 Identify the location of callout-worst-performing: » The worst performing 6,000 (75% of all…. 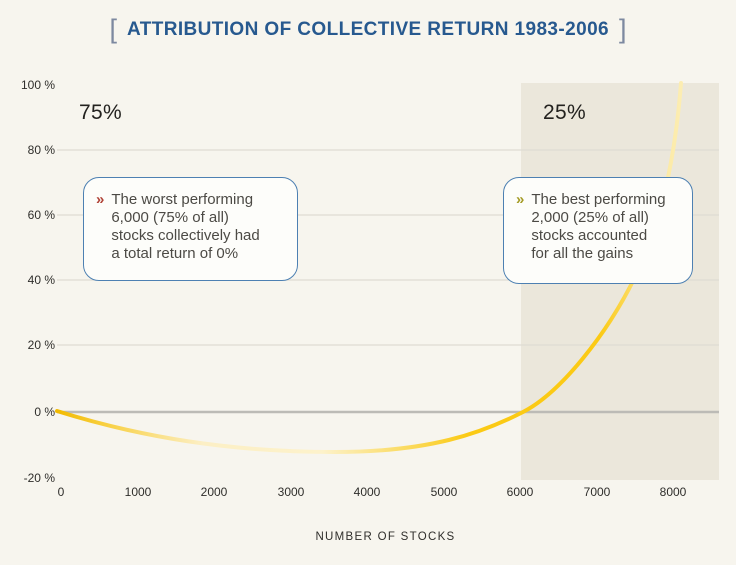
(190, 229).